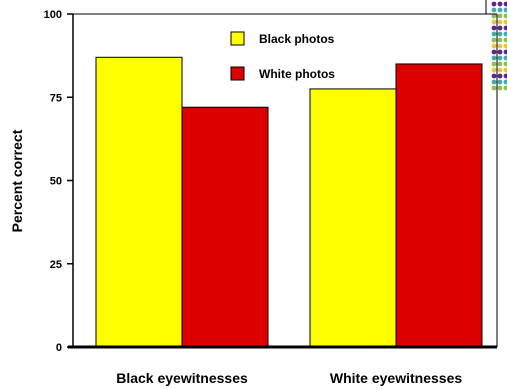 The width and height of the screenshot is (507, 389). I want to click on x-labels-group: Black eyewitnesses White eyewitnesses, so click(289, 378).